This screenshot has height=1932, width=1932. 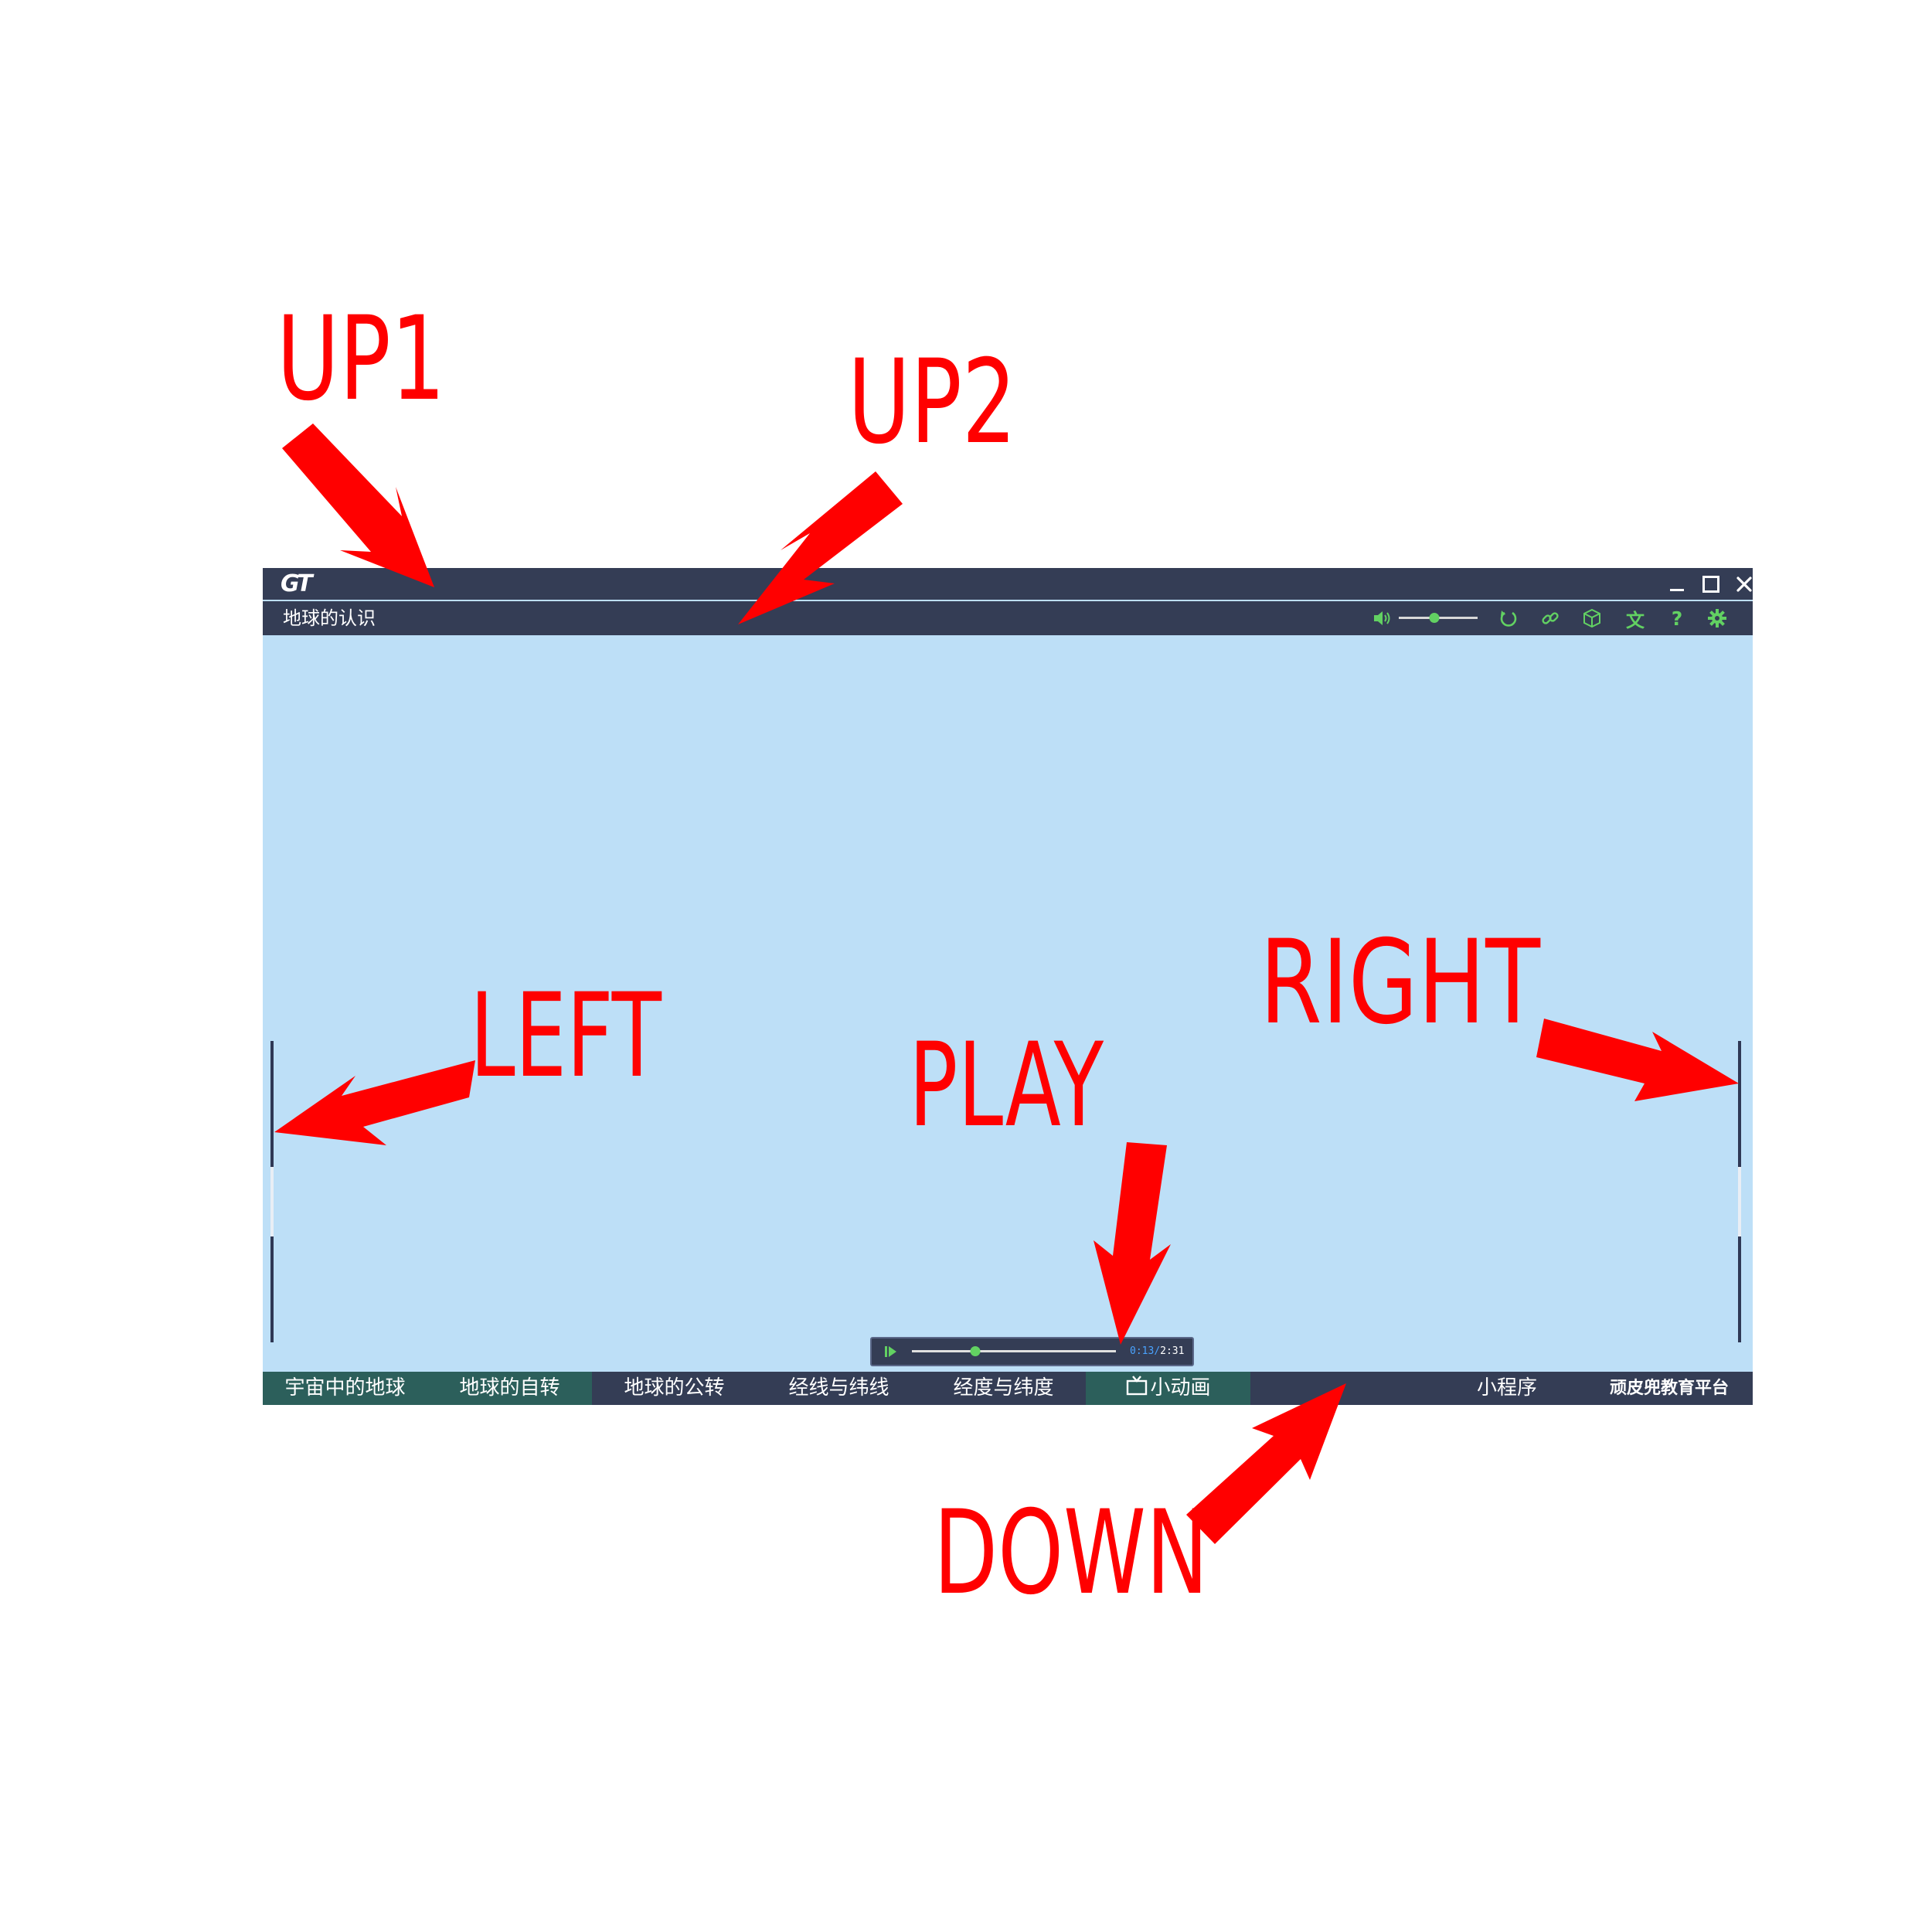 What do you see at coordinates (1142, 1351) in the screenshot?
I see `current-time: 0:13` at bounding box center [1142, 1351].